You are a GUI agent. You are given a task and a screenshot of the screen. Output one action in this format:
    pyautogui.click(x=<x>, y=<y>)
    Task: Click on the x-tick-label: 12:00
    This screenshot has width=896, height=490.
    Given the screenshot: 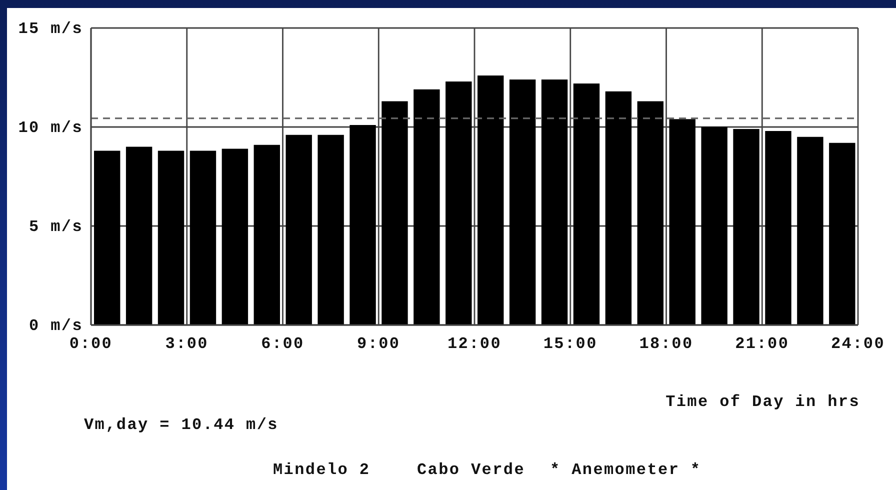 What is the action you would take?
    pyautogui.click(x=474, y=344)
    